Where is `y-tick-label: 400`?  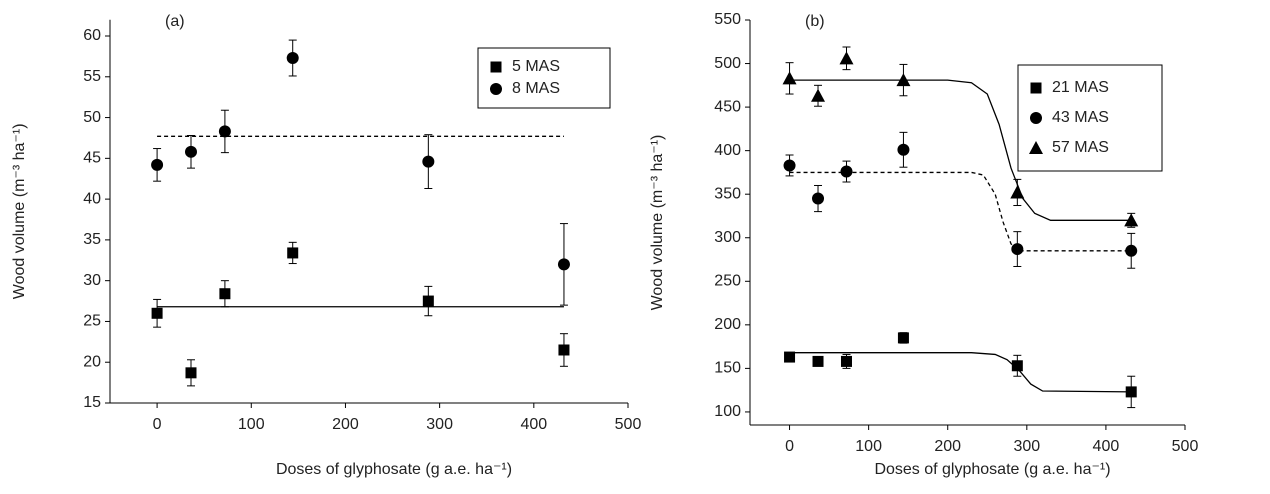
y-tick-label: 400 is located at coordinates (727, 150).